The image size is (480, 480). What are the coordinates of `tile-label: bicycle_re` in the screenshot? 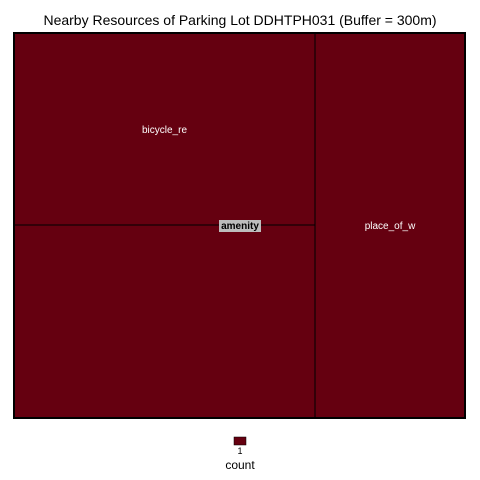 It's located at (164, 130).